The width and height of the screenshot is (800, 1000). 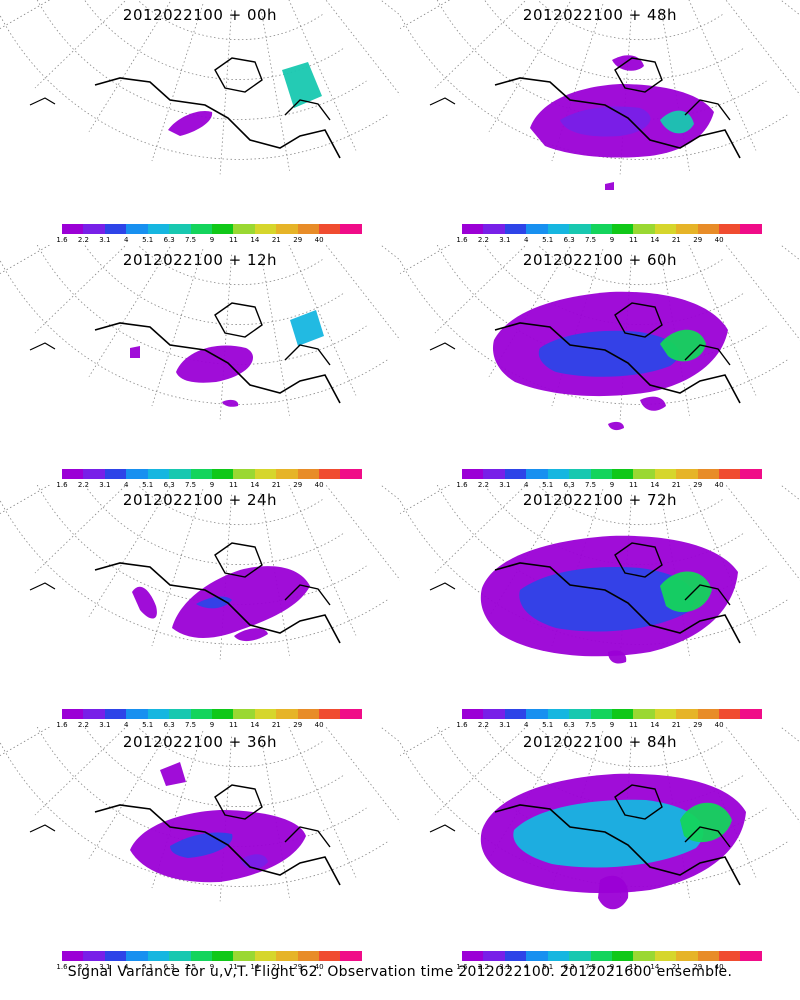 I want to click on colorbar-tick-label: 5.1, so click(x=148, y=240).